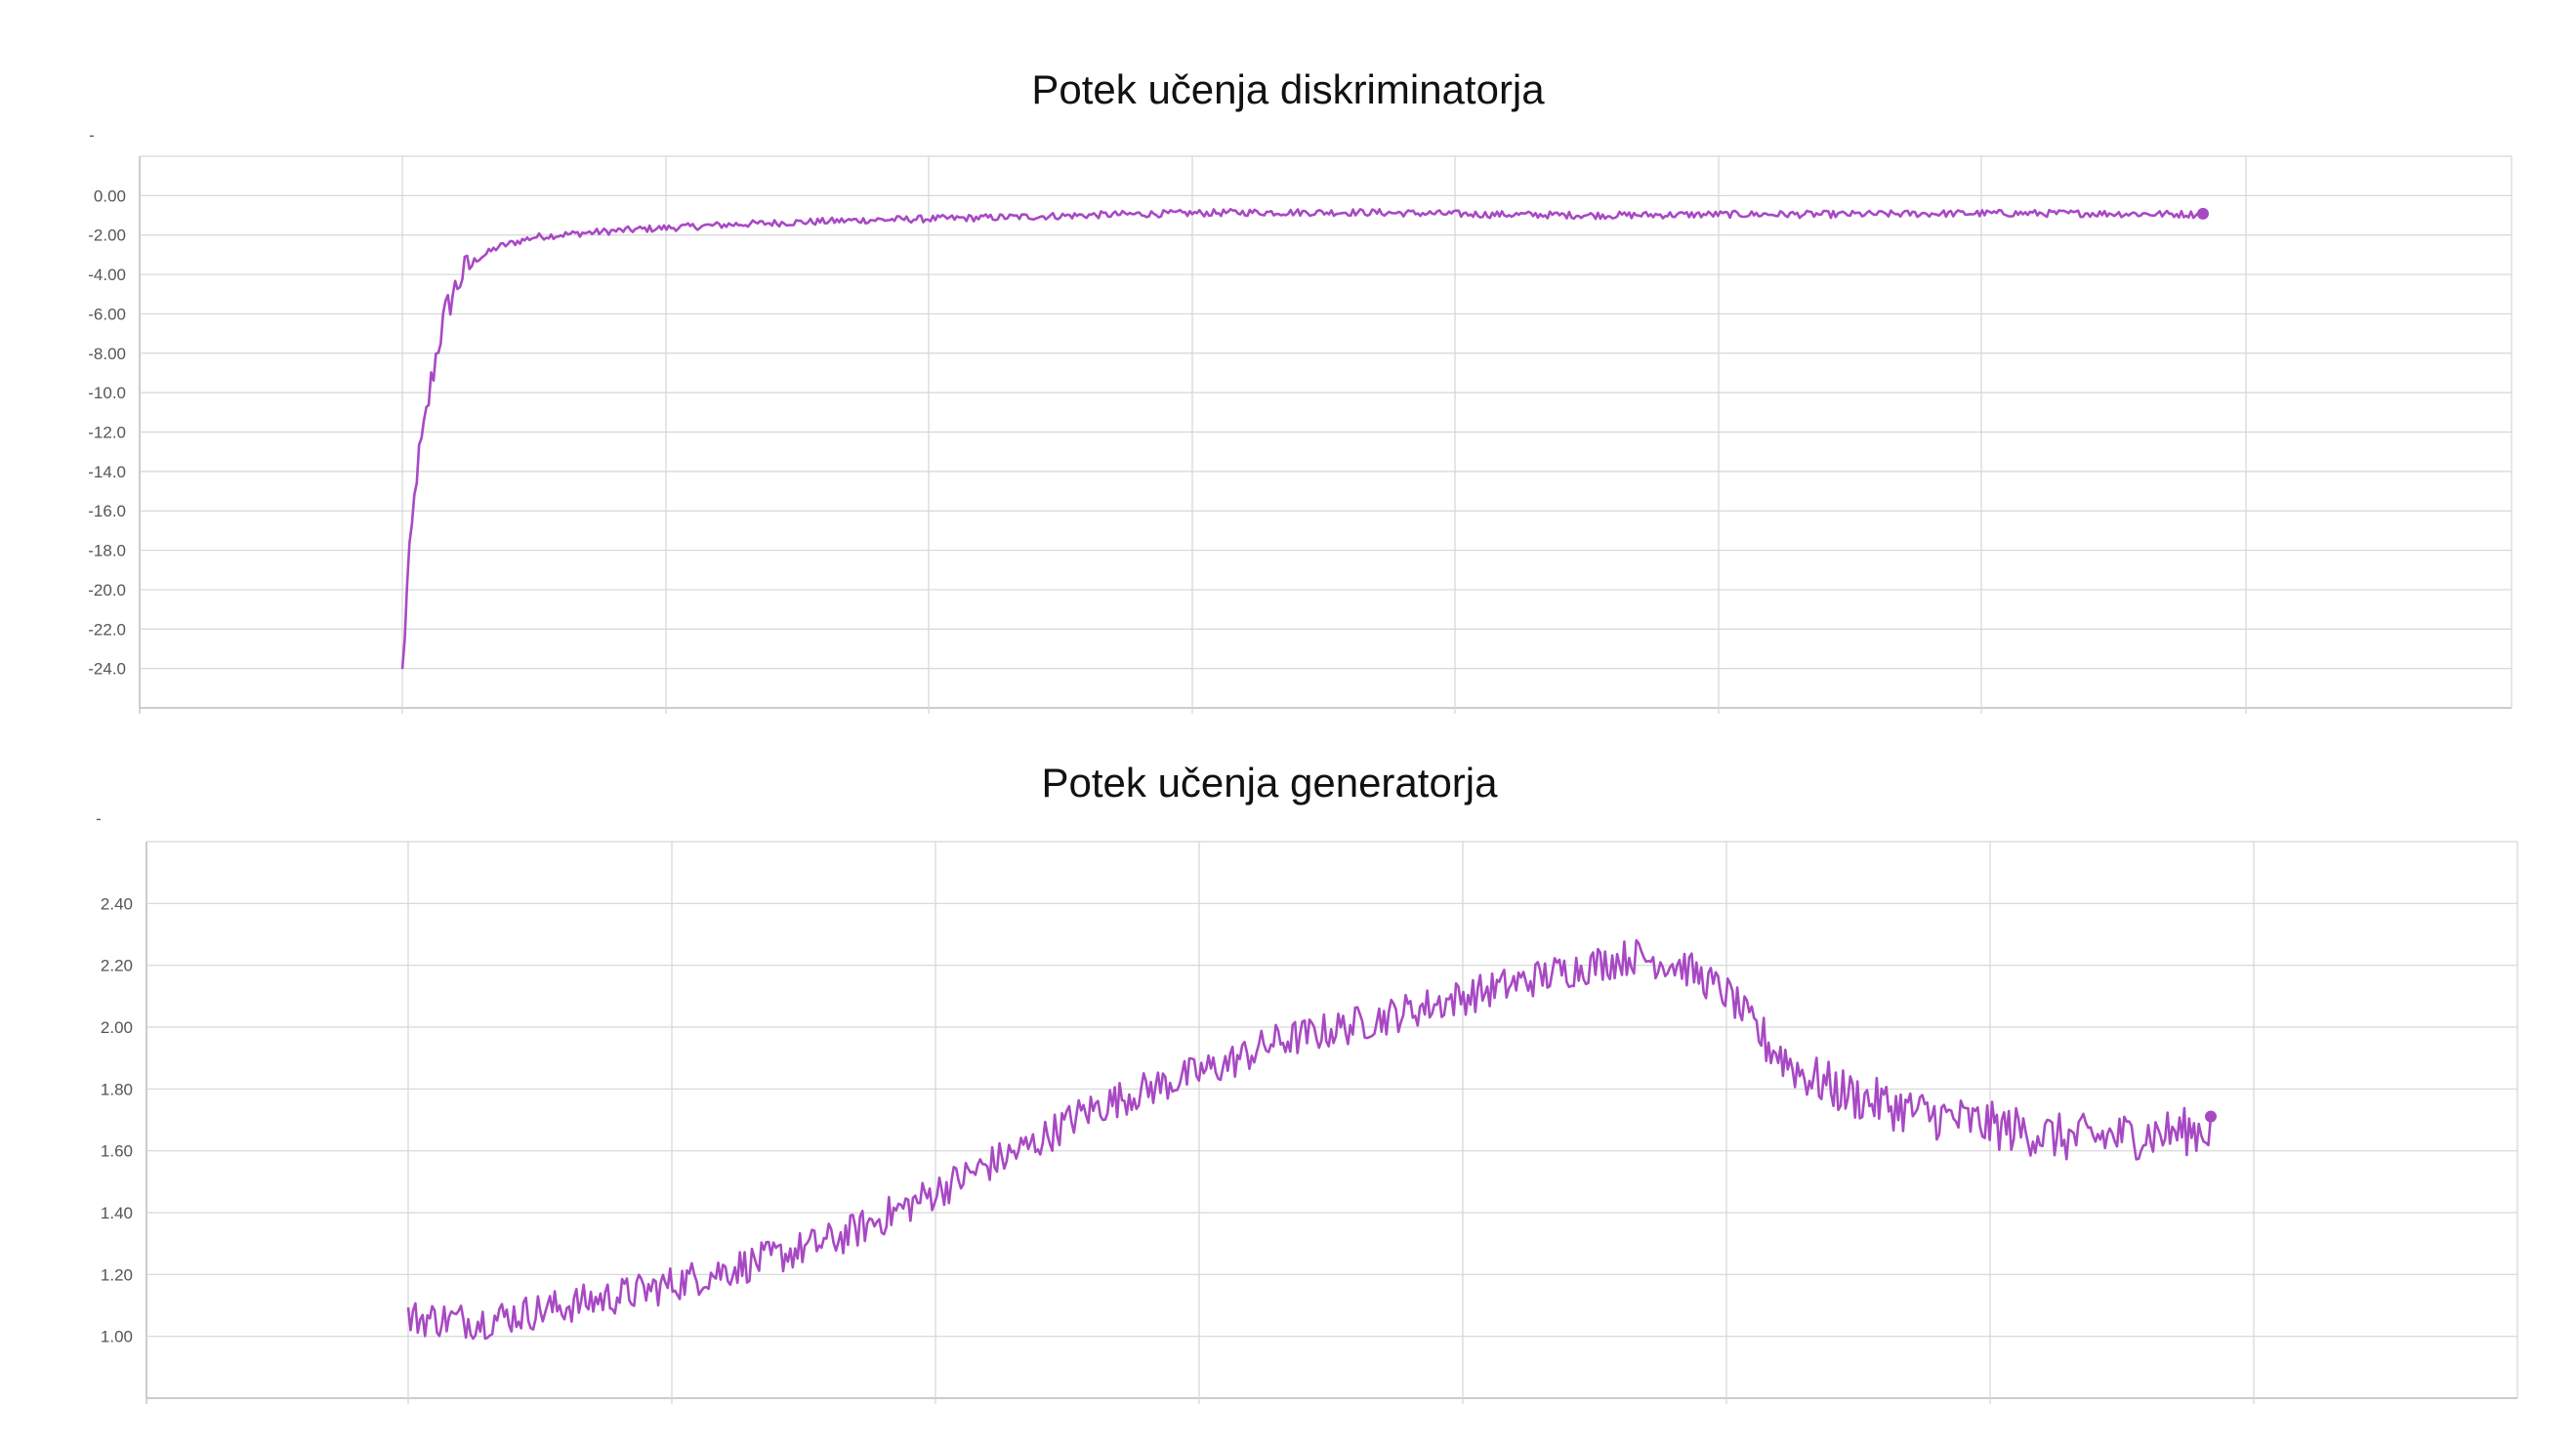 This screenshot has width=2576, height=1447. I want to click on y-tick-label: 1.80, so click(117, 1089).